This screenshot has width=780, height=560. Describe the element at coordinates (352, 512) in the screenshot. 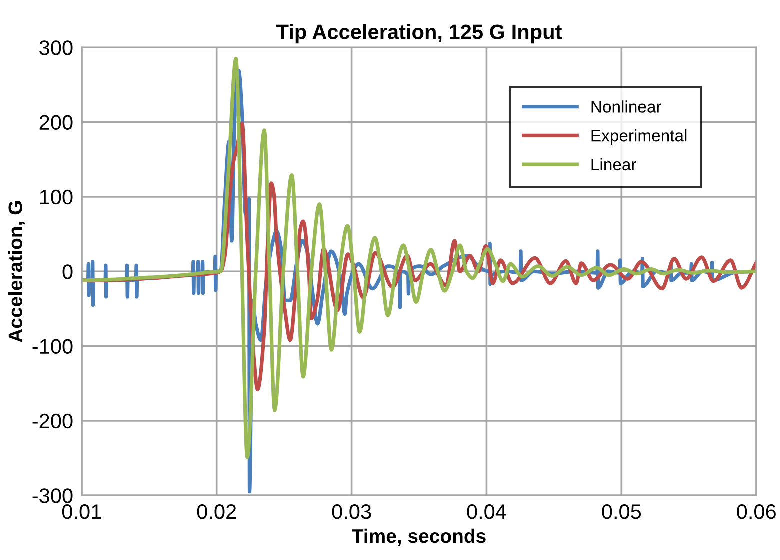

I see `x-tick-label: 0.03` at that location.